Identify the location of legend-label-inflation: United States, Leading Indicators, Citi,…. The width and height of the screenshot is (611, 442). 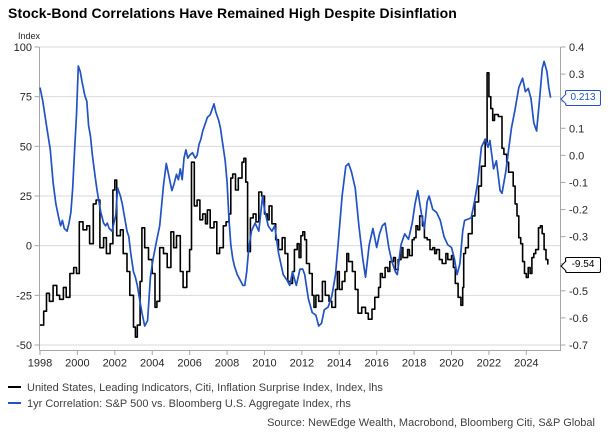
(205, 388).